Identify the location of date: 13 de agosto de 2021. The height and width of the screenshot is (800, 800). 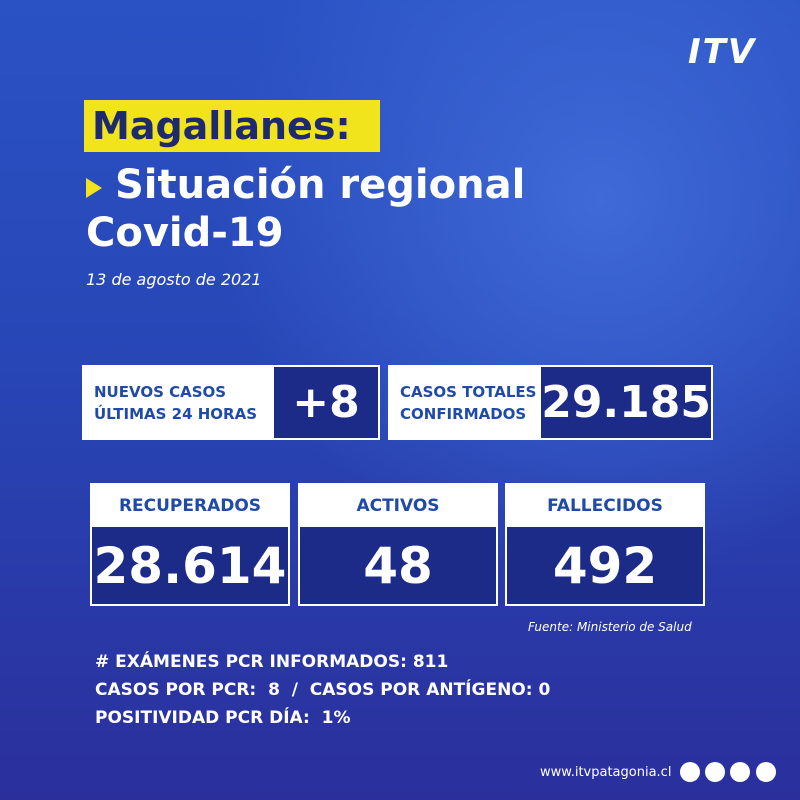
(174, 279).